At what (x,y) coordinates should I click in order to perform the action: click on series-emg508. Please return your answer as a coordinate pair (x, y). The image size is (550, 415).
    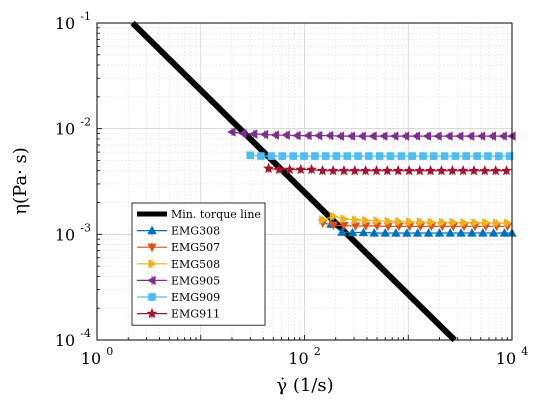
    Looking at the image, I should click on (416, 219).